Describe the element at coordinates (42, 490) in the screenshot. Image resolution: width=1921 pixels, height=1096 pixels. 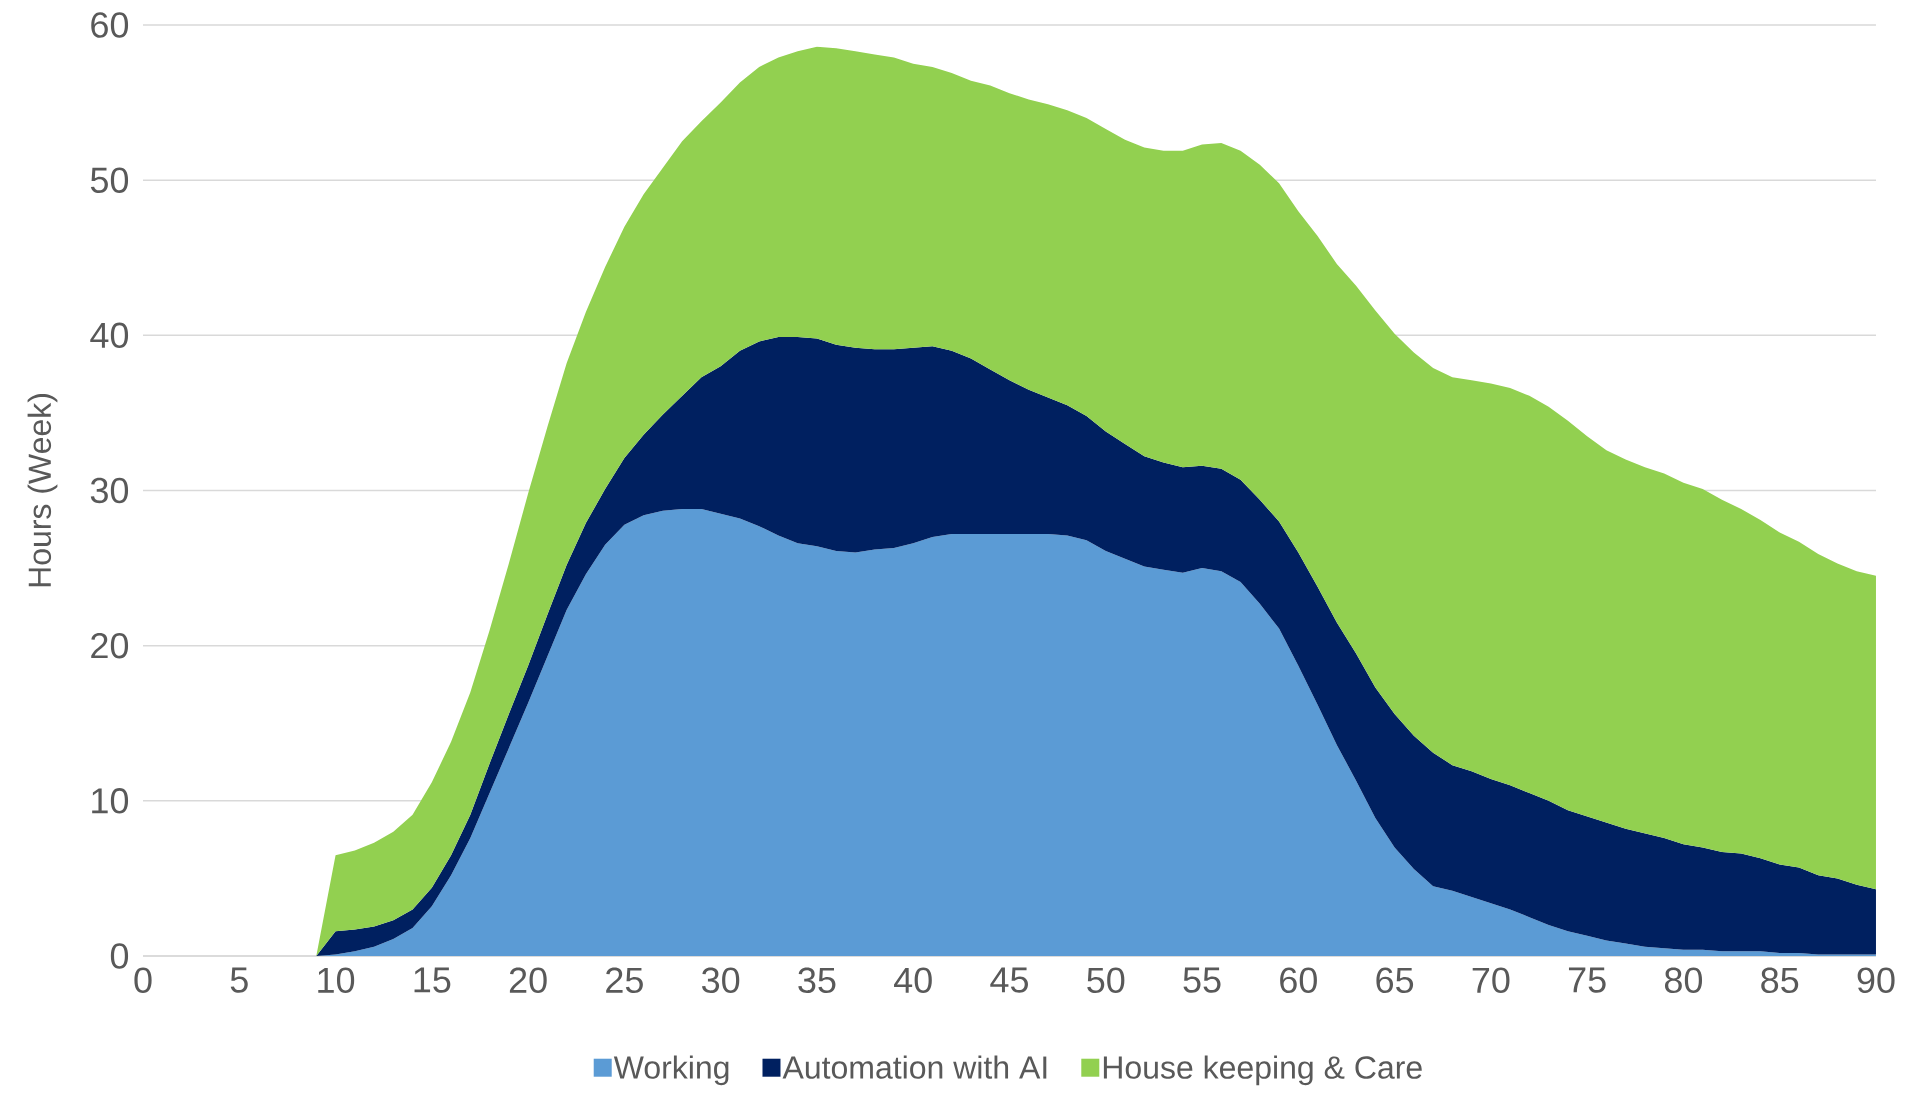
I see `y-axis-title: Hours (Week)` at that location.